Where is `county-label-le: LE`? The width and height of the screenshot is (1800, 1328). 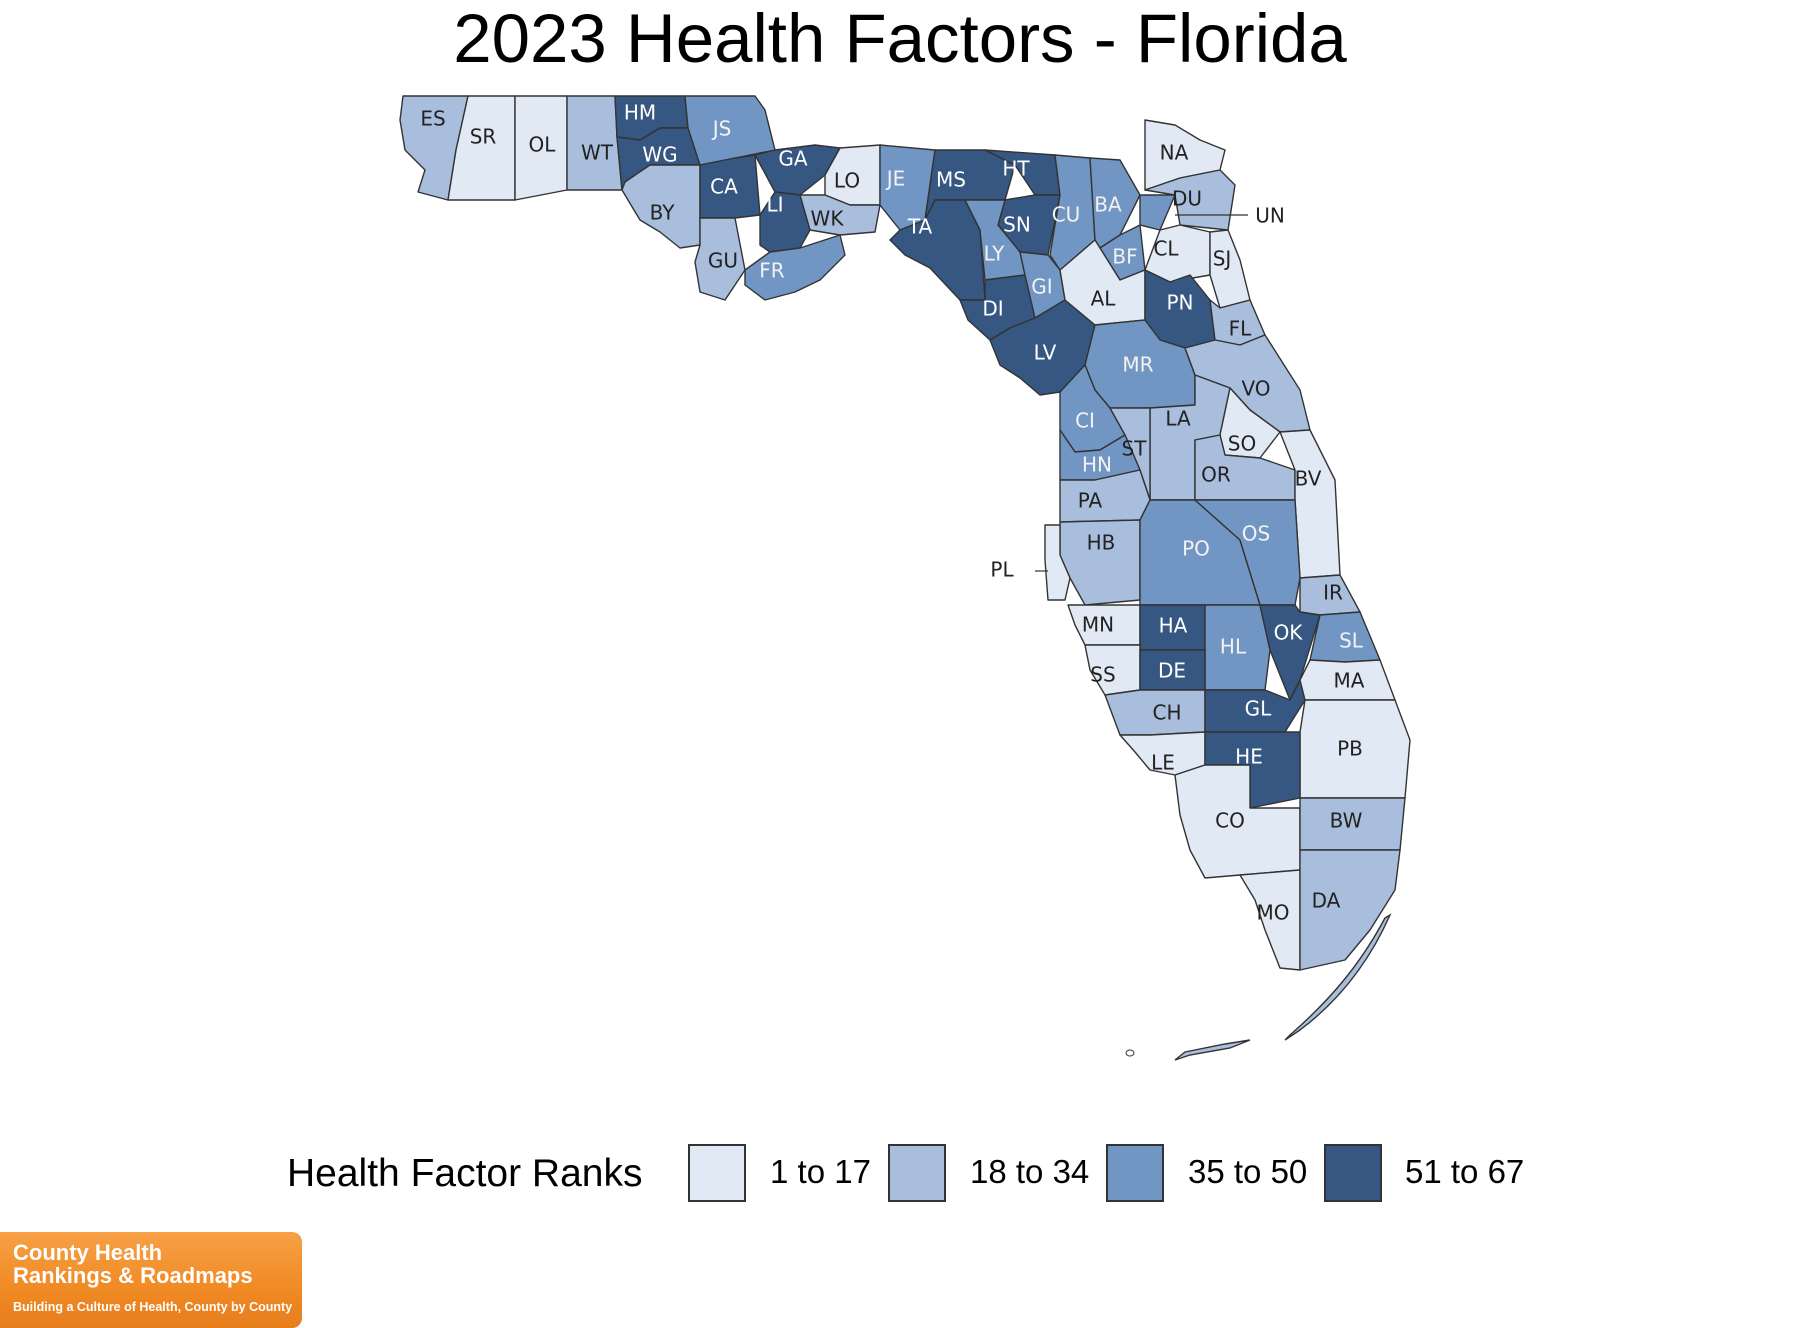 county-label-le: LE is located at coordinates (1163, 763).